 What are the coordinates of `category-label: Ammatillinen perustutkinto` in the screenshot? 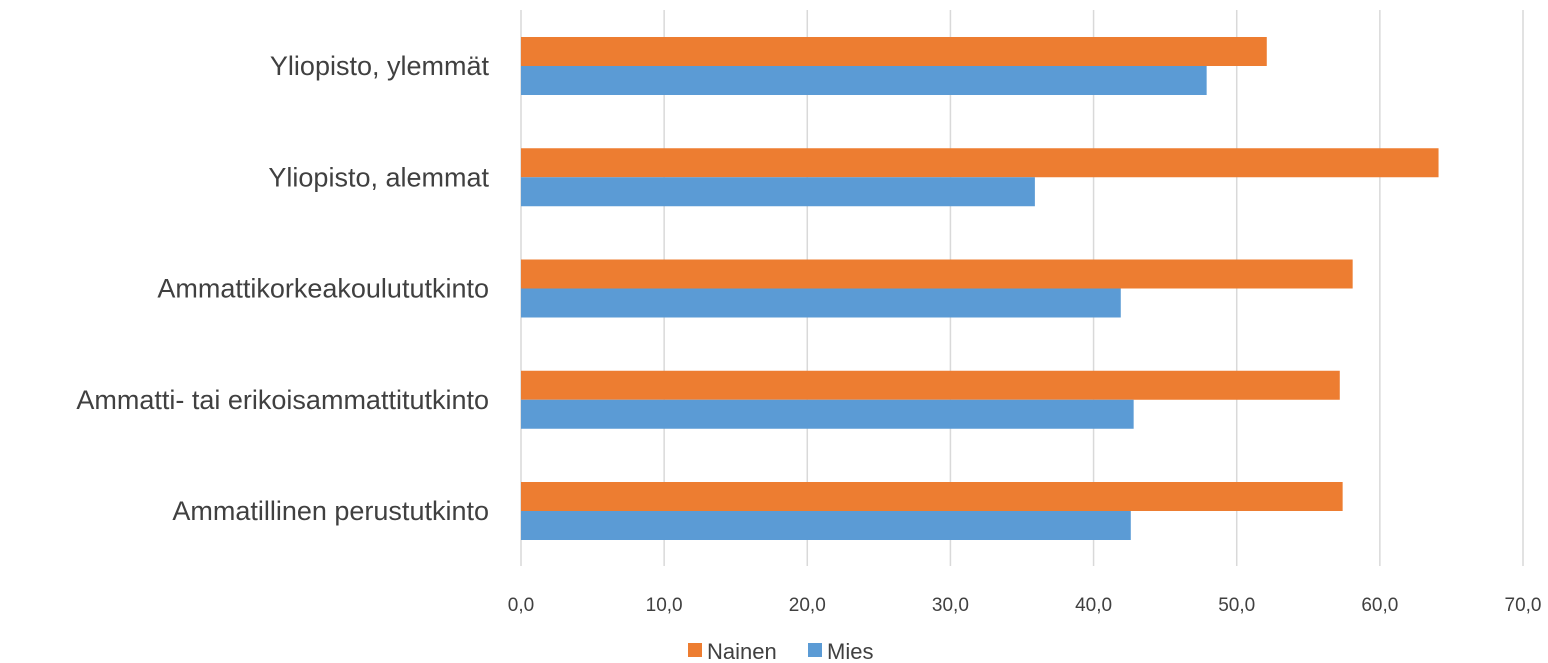 It's located at (330, 511).